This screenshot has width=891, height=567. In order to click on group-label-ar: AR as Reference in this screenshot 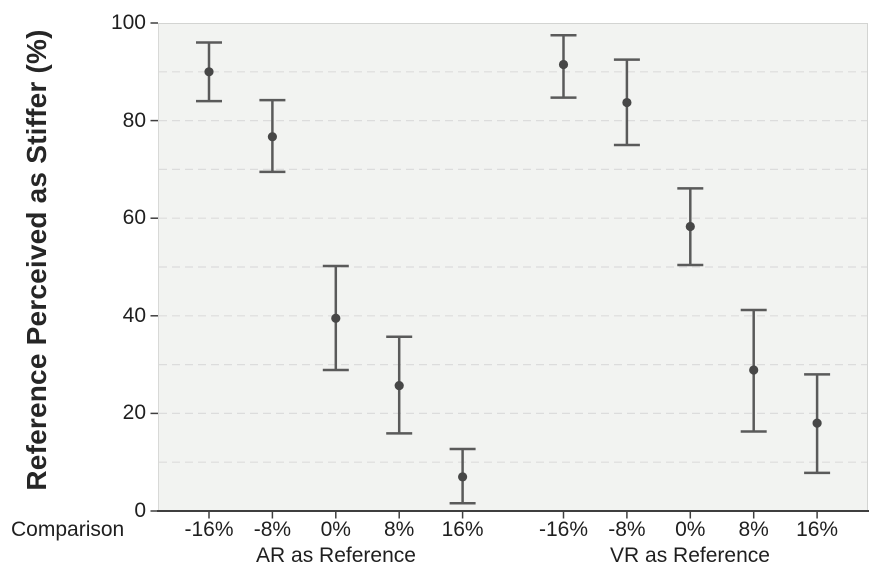, I will do `click(336, 555)`.